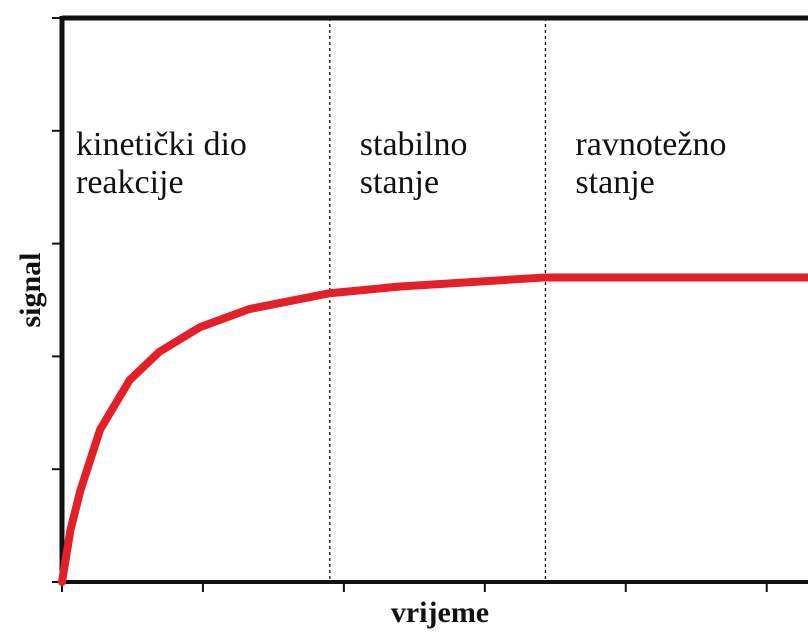  What do you see at coordinates (650, 144) in the screenshot?
I see `region-label: ravnotežno` at bounding box center [650, 144].